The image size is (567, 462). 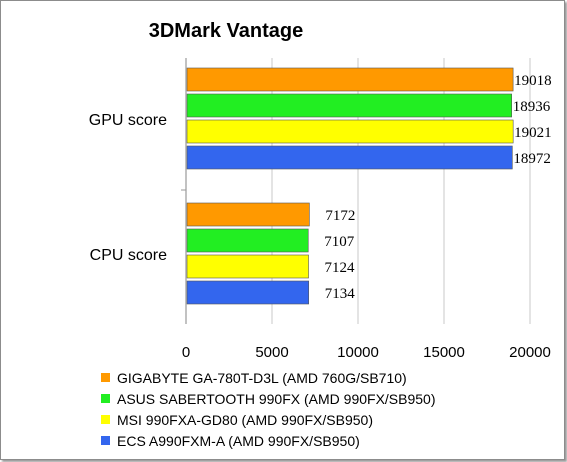 What do you see at coordinates (262, 378) in the screenshot?
I see `legend-label: GIGABYTE GA-780T-D3L (AMD 760G/SB710)` at bounding box center [262, 378].